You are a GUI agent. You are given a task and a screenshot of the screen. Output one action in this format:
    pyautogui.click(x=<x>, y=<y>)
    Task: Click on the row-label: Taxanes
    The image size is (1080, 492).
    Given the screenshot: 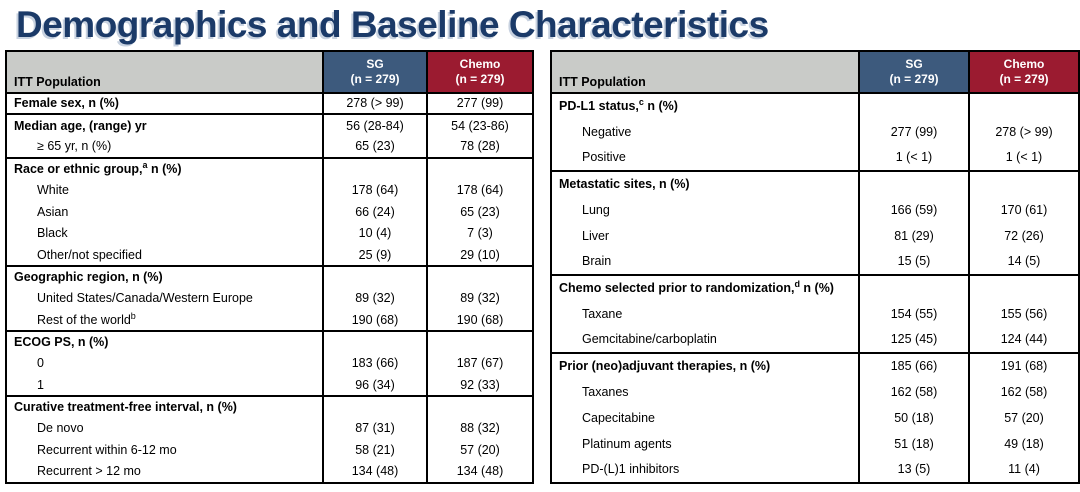 What is the action you would take?
    pyautogui.click(x=605, y=391)
    